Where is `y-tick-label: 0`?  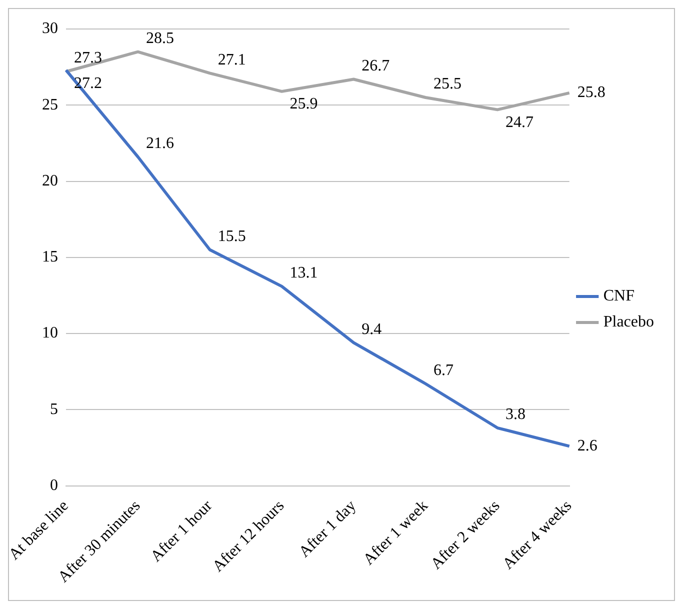 y-tick-label: 0 is located at coordinates (54, 485).